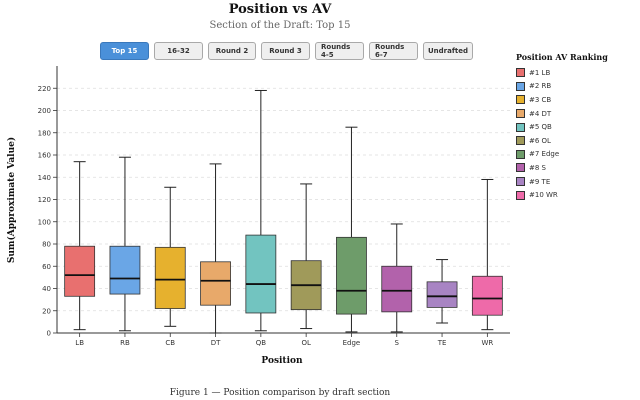  I want to click on y-tick-label: 80, so click(46, 245).